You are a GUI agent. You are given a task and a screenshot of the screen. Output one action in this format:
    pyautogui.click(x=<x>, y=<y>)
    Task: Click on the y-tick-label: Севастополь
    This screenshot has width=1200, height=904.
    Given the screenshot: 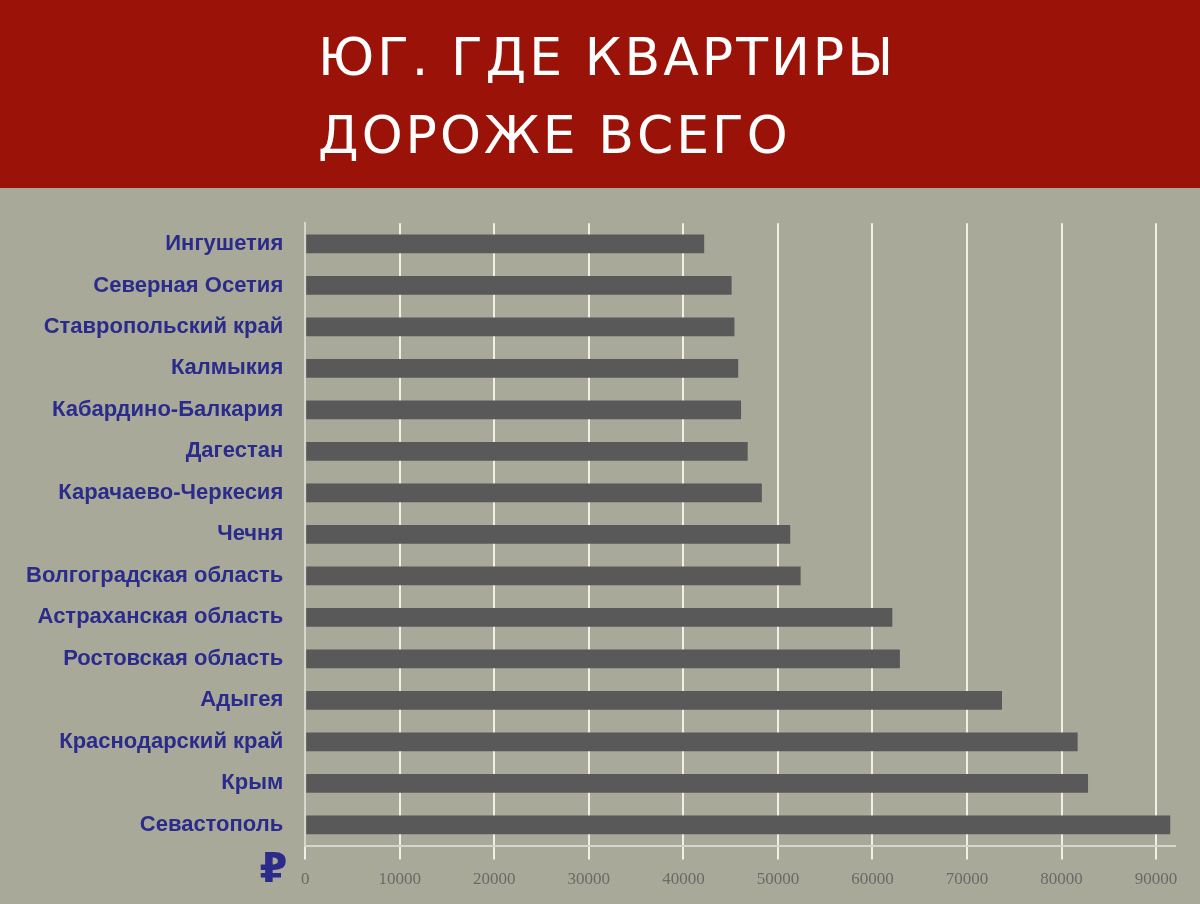 What is the action you would take?
    pyautogui.click(x=211, y=823)
    